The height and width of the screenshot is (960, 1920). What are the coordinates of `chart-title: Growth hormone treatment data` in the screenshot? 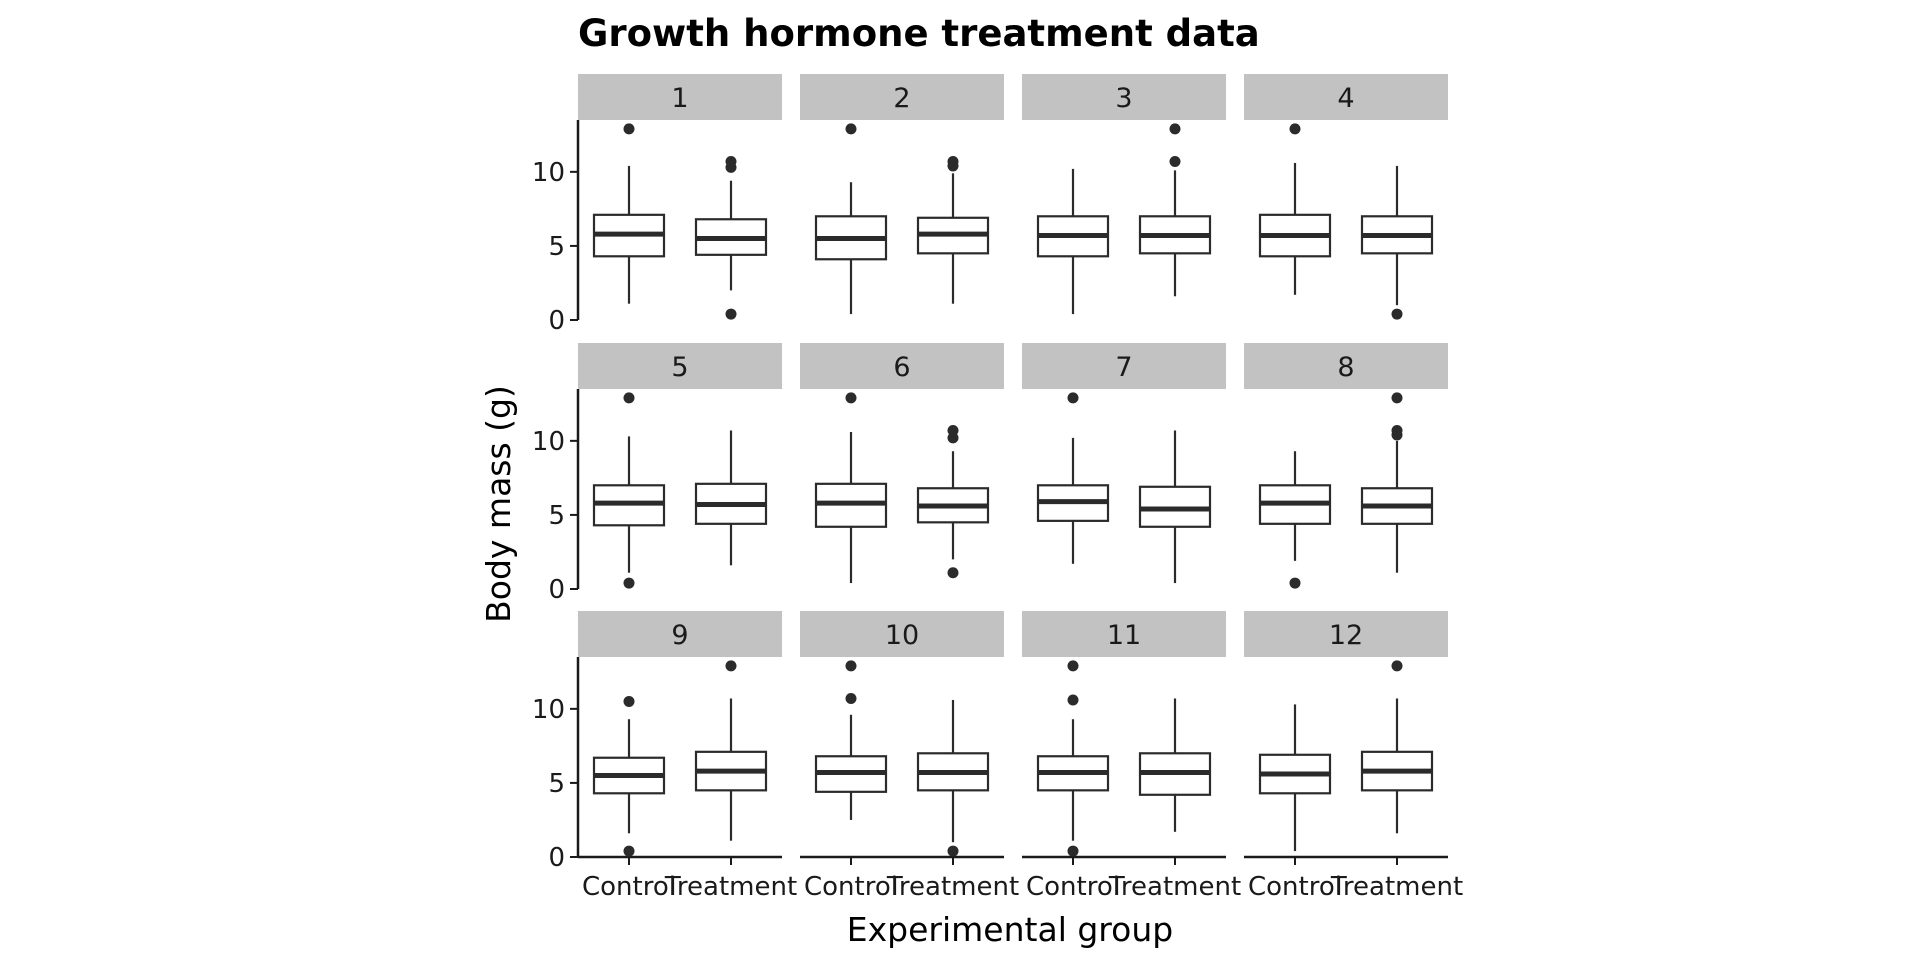 It's located at (919, 33).